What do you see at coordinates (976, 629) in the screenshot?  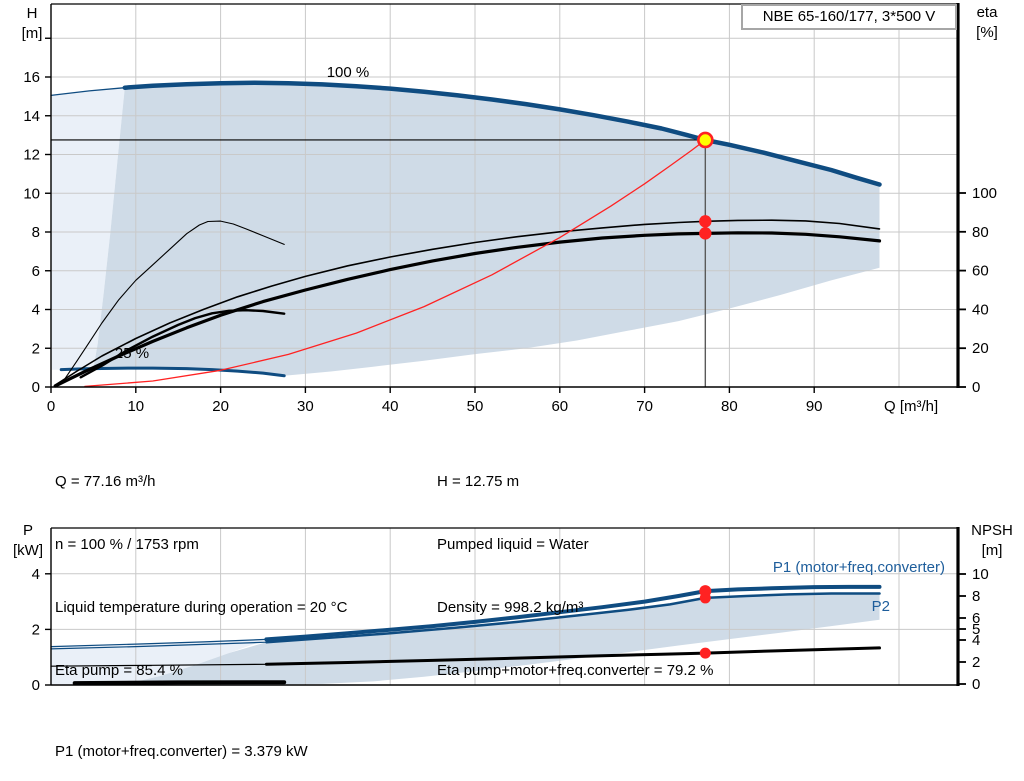 I see `y-right-tick-label: 5` at bounding box center [976, 629].